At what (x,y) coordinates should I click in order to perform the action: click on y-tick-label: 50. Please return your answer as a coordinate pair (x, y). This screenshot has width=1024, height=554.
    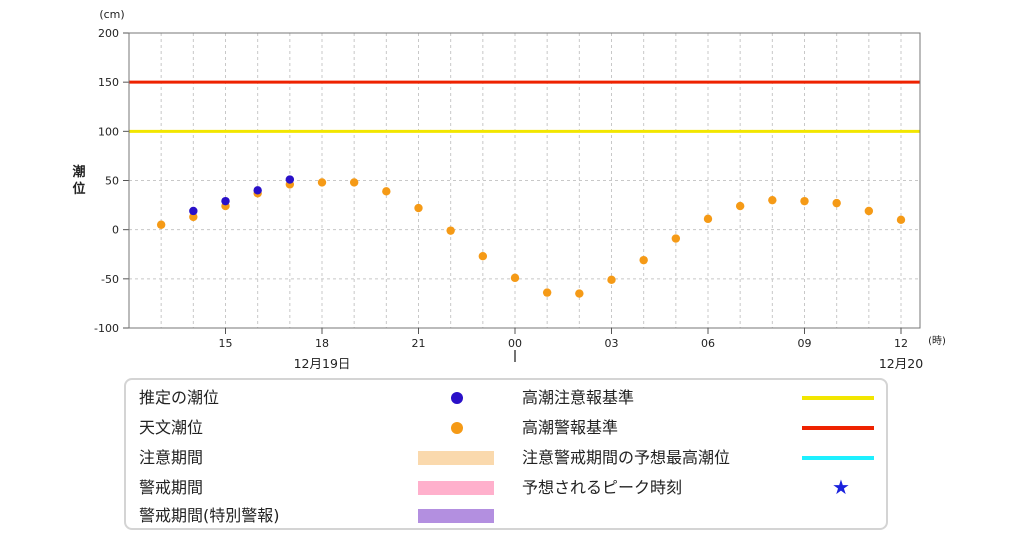
    Looking at the image, I should click on (112, 181).